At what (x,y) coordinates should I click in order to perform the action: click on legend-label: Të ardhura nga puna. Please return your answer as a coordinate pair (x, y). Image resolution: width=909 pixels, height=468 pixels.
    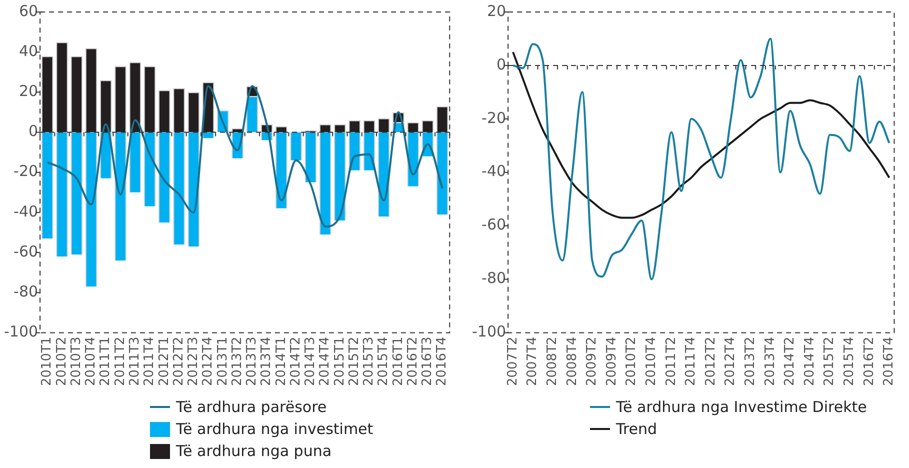
    Looking at the image, I should click on (254, 451).